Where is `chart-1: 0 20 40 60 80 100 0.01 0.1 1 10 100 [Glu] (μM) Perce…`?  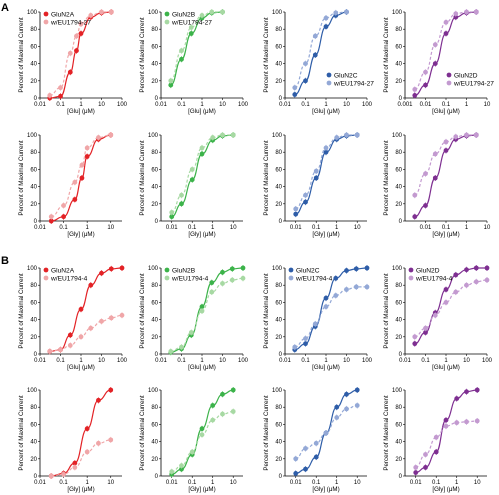
chart-1: 0 20 40 60 80 100 0.01 0.1 1 10 100 [Glu] (μM) Perce… is located at coordinates (73, 62).